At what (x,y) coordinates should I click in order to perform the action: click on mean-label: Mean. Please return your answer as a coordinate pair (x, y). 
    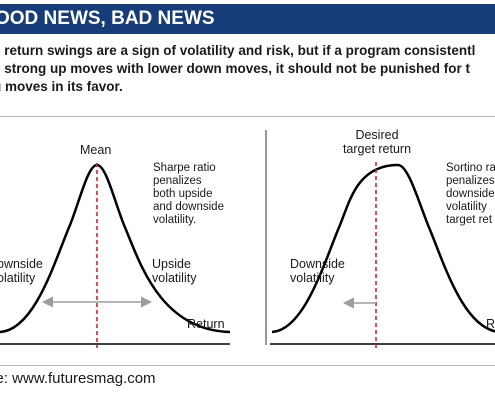
    Looking at the image, I should click on (96, 150).